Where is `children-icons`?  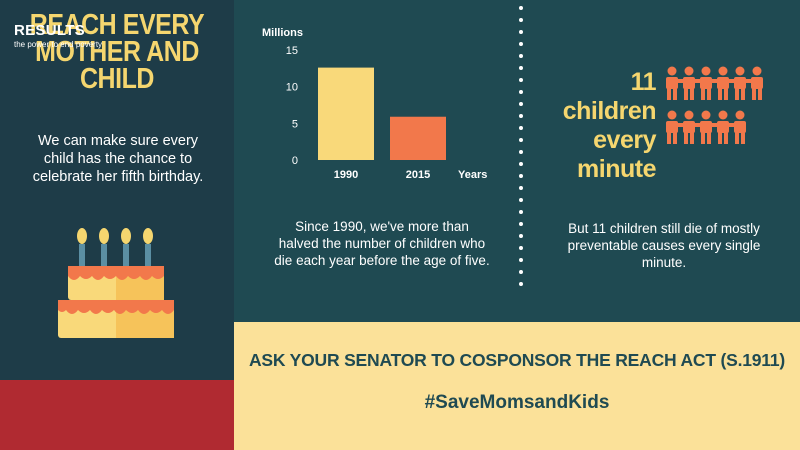 children-icons is located at coordinates (714, 105).